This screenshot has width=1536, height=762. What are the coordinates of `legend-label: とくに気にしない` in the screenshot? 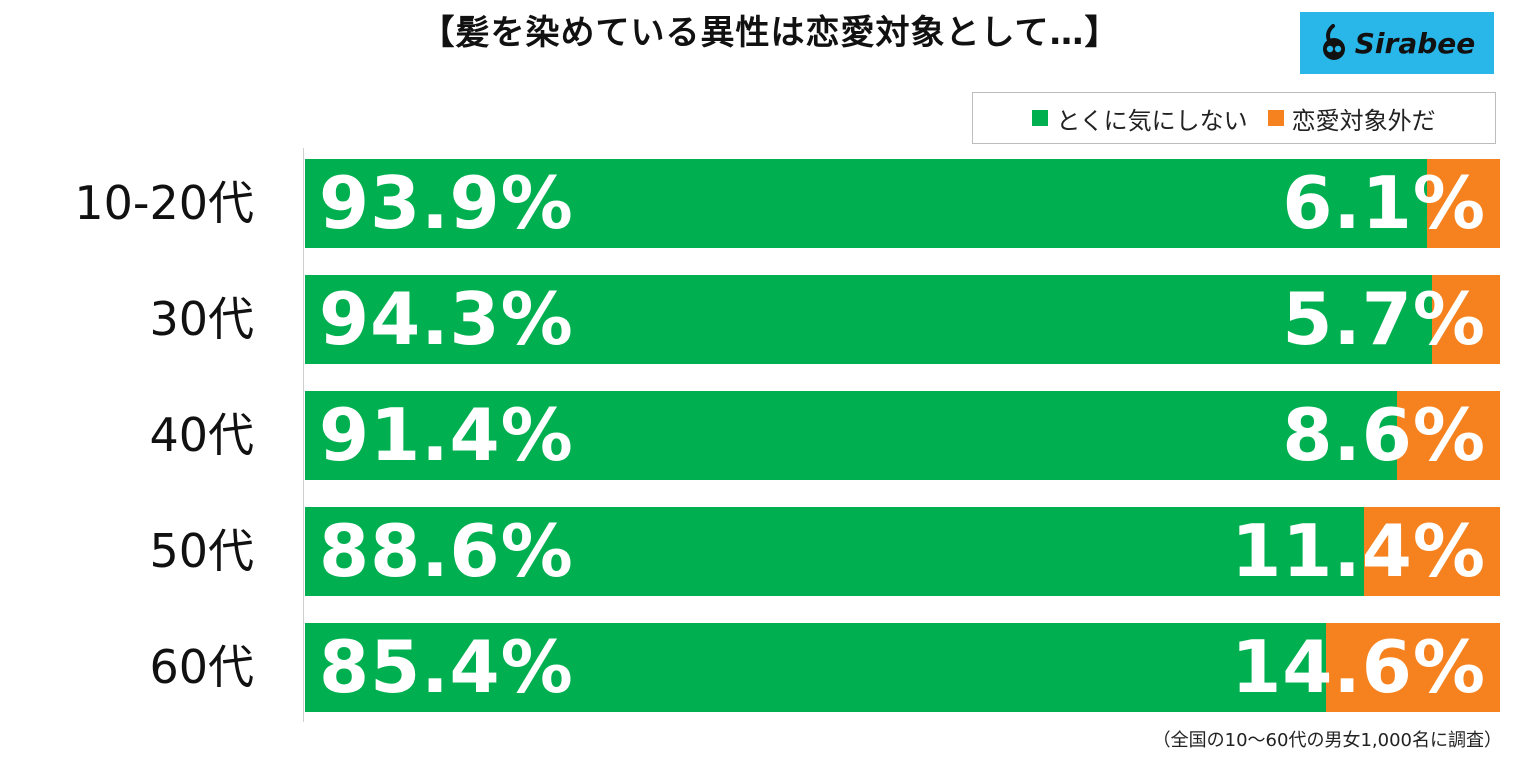 It's located at (1152, 120).